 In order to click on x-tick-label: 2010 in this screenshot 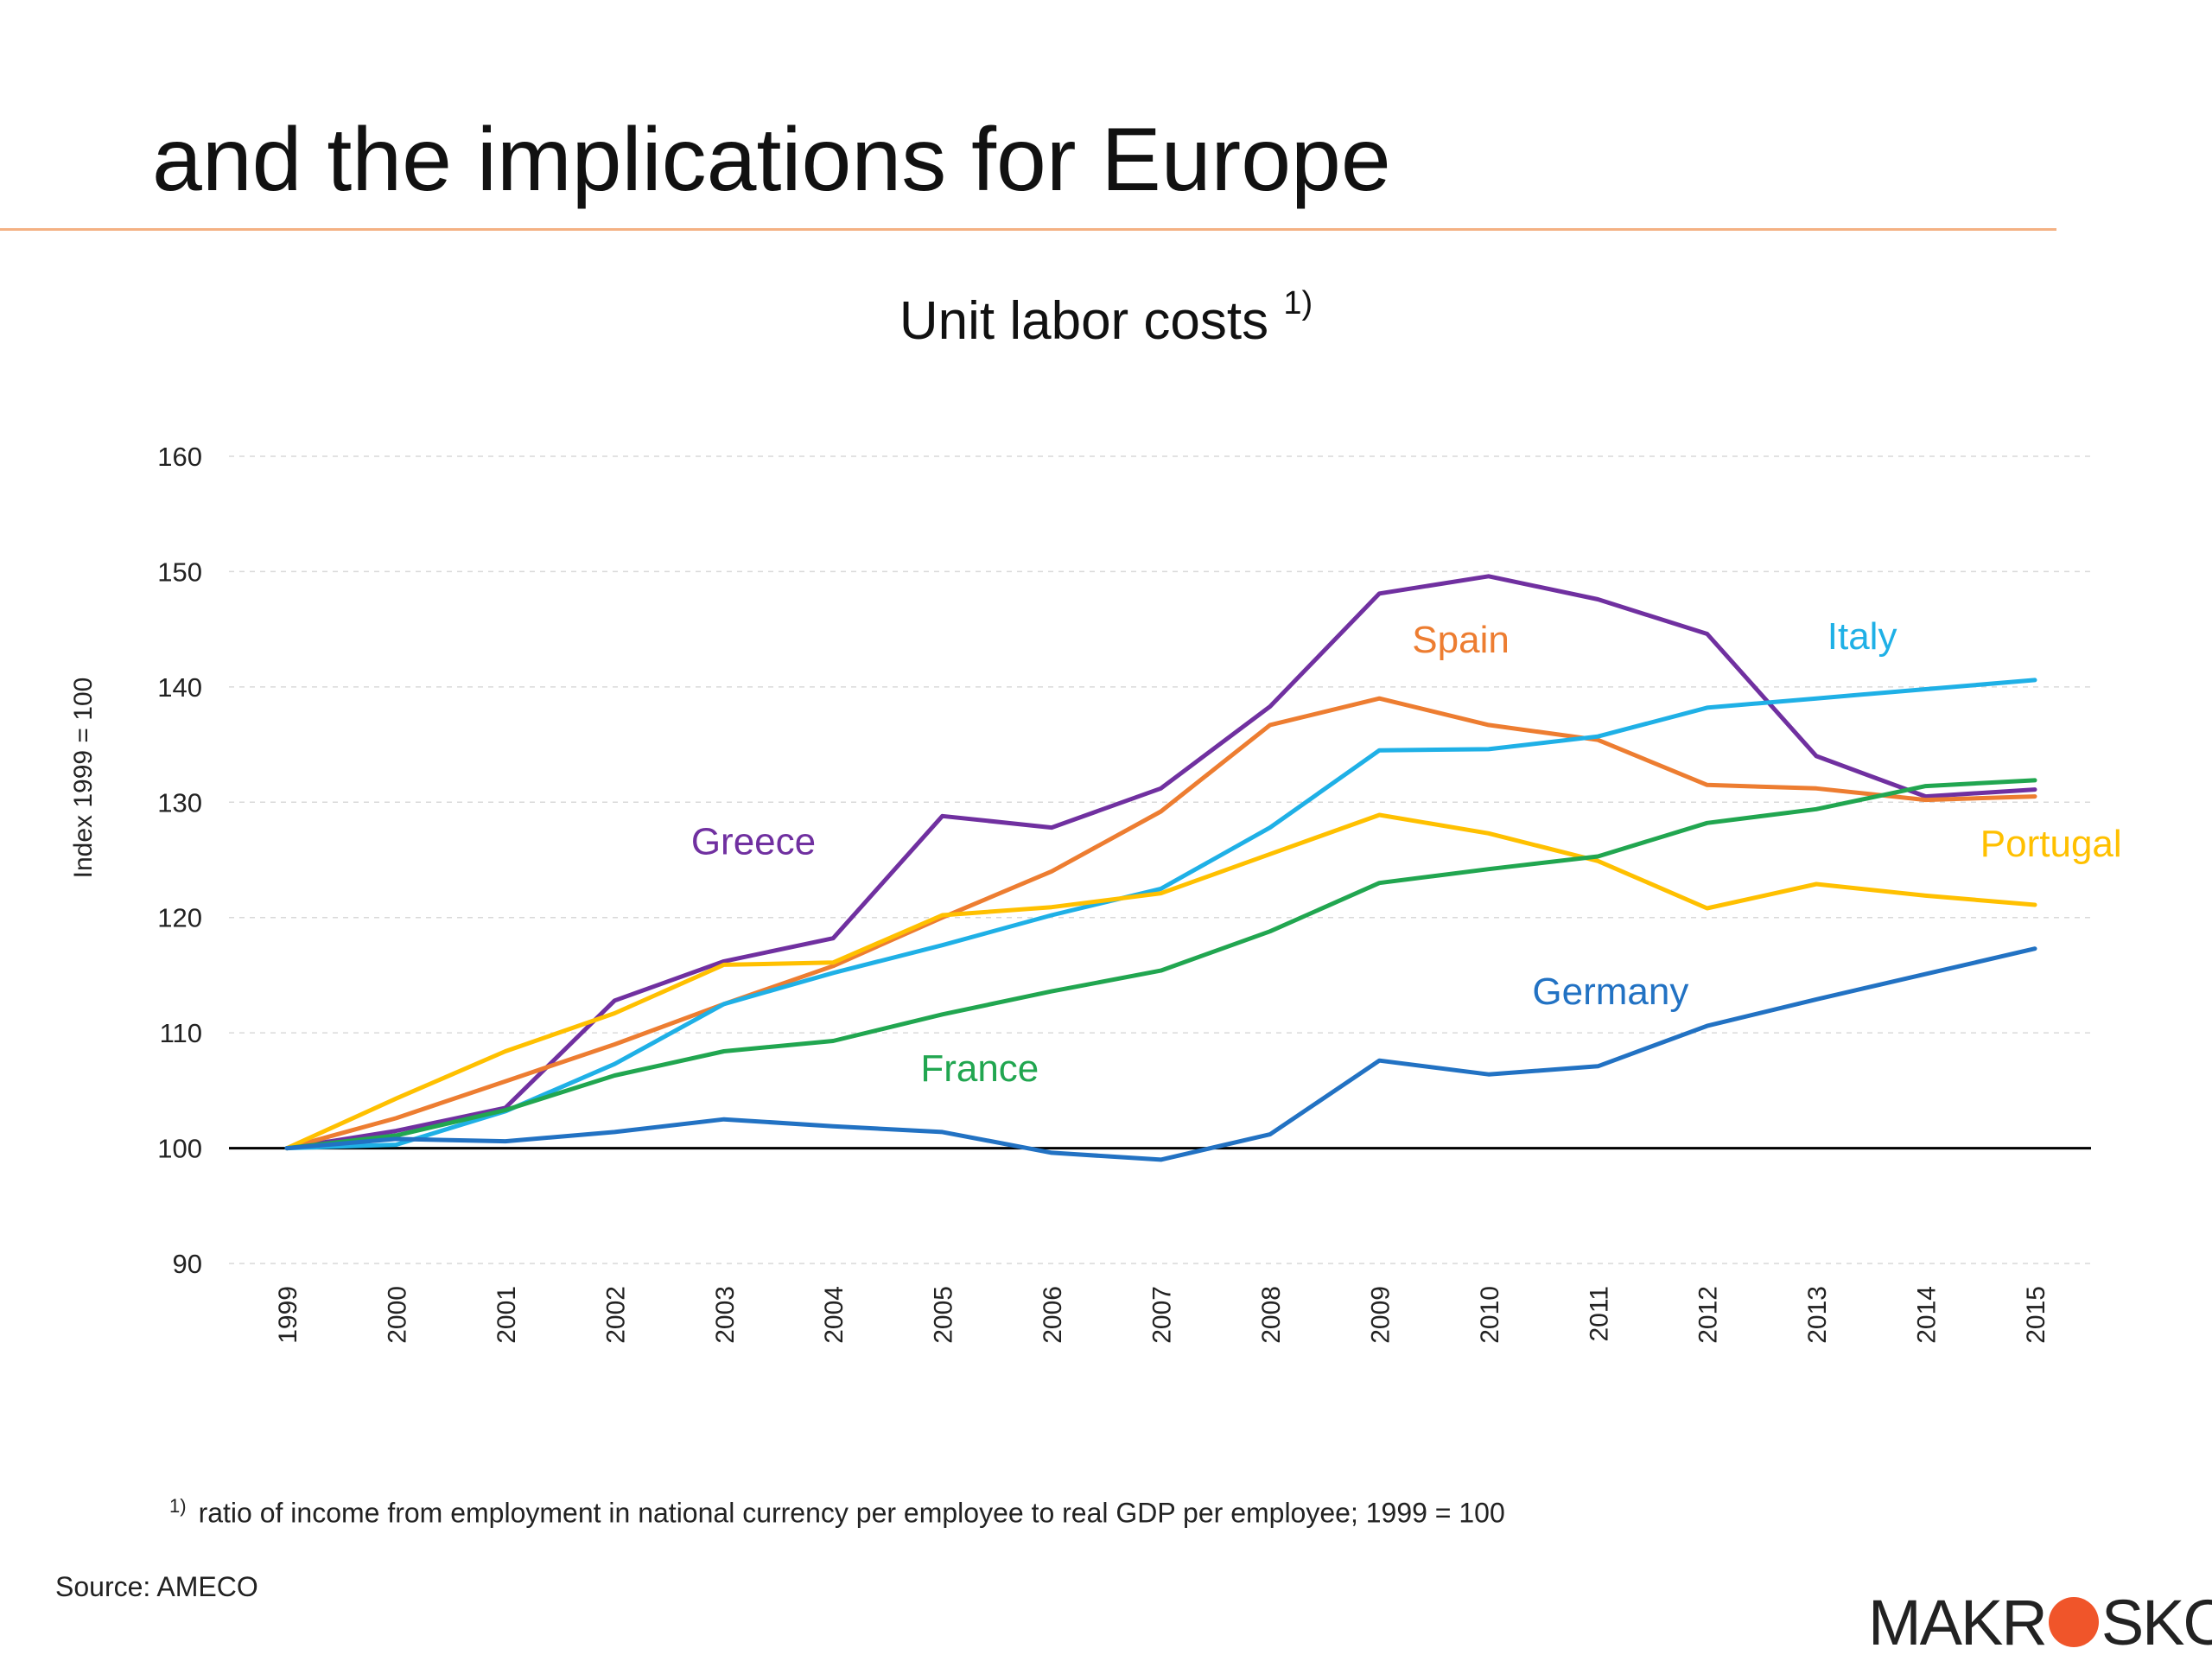, I will do `click(1490, 1315)`.